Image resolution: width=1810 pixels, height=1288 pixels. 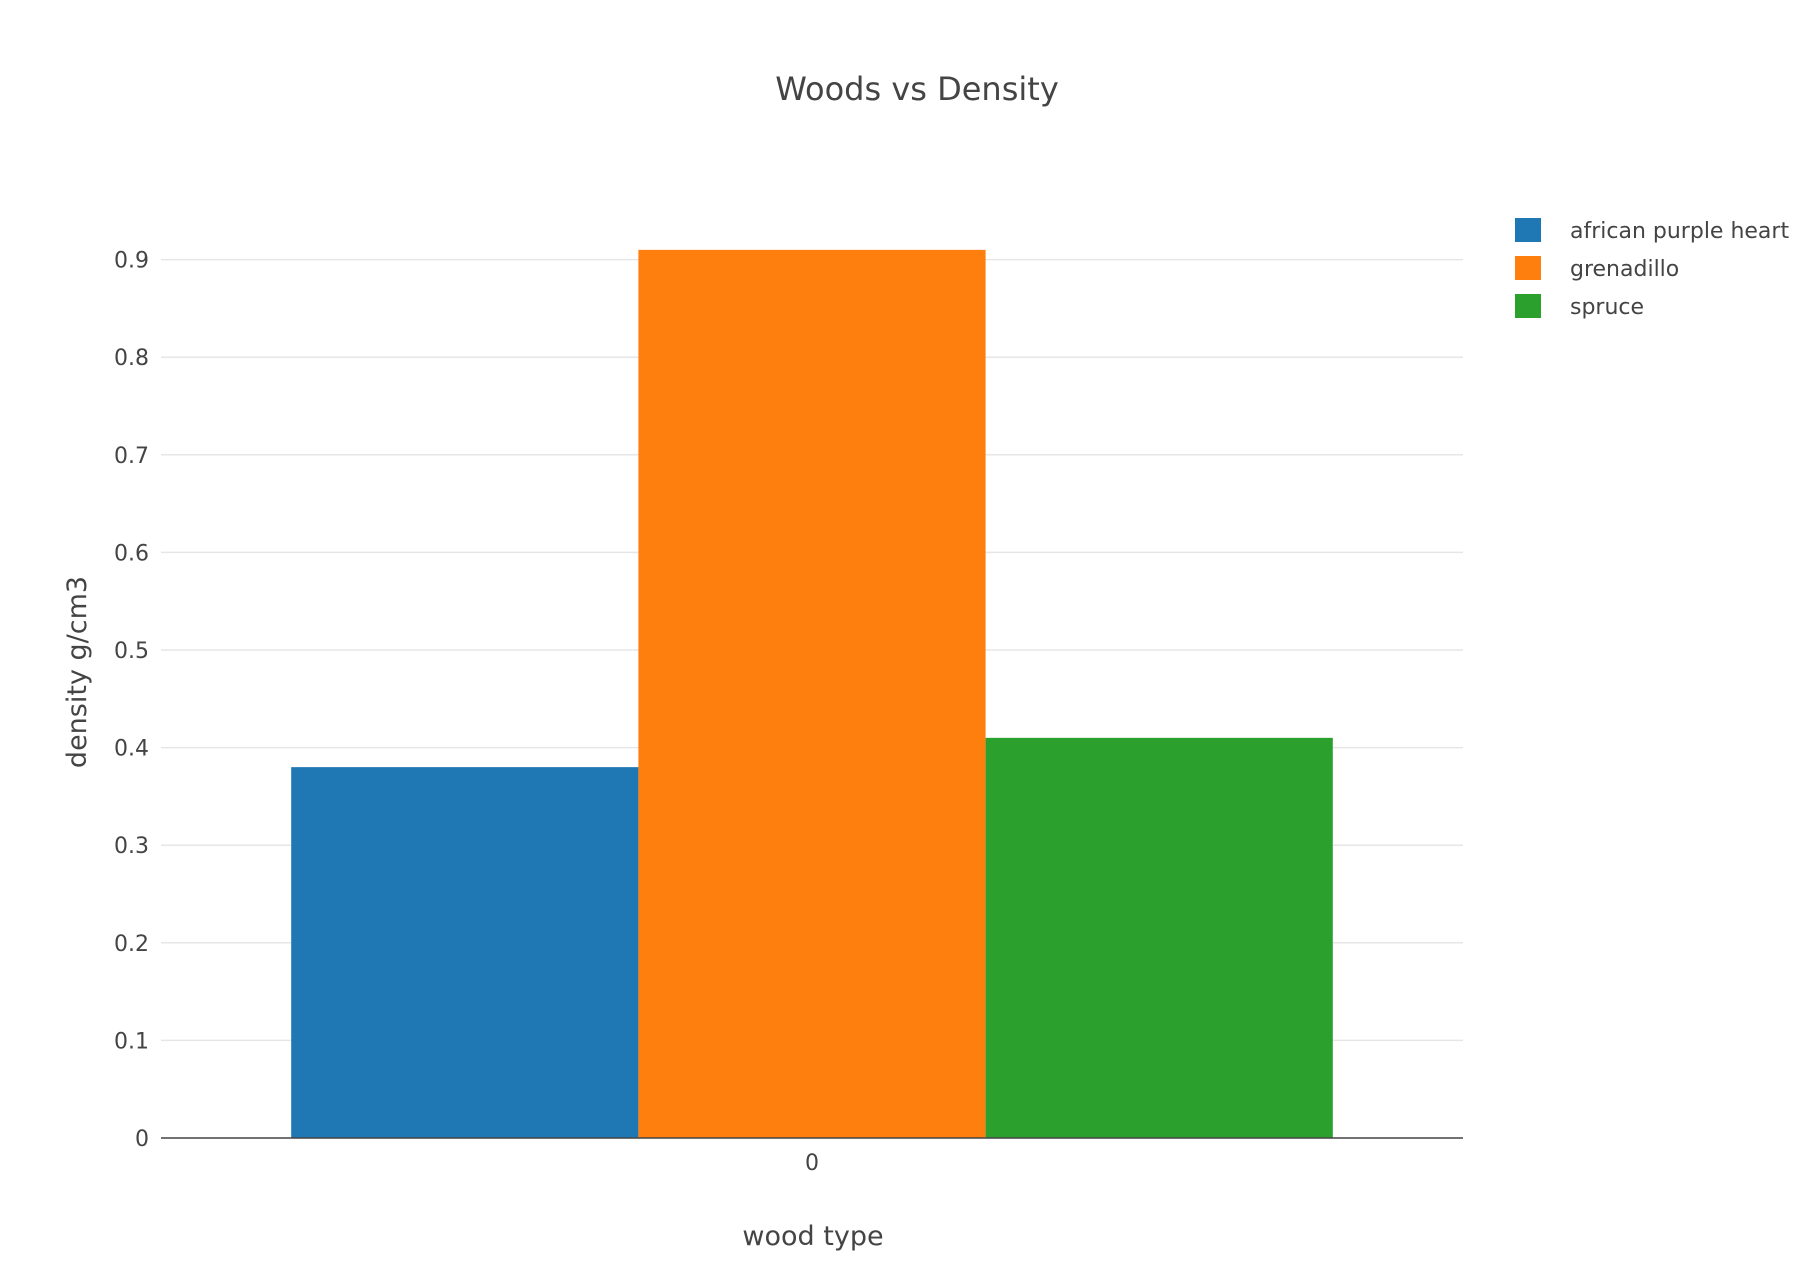 I want to click on legend-label: african purple heart, so click(x=1679, y=231).